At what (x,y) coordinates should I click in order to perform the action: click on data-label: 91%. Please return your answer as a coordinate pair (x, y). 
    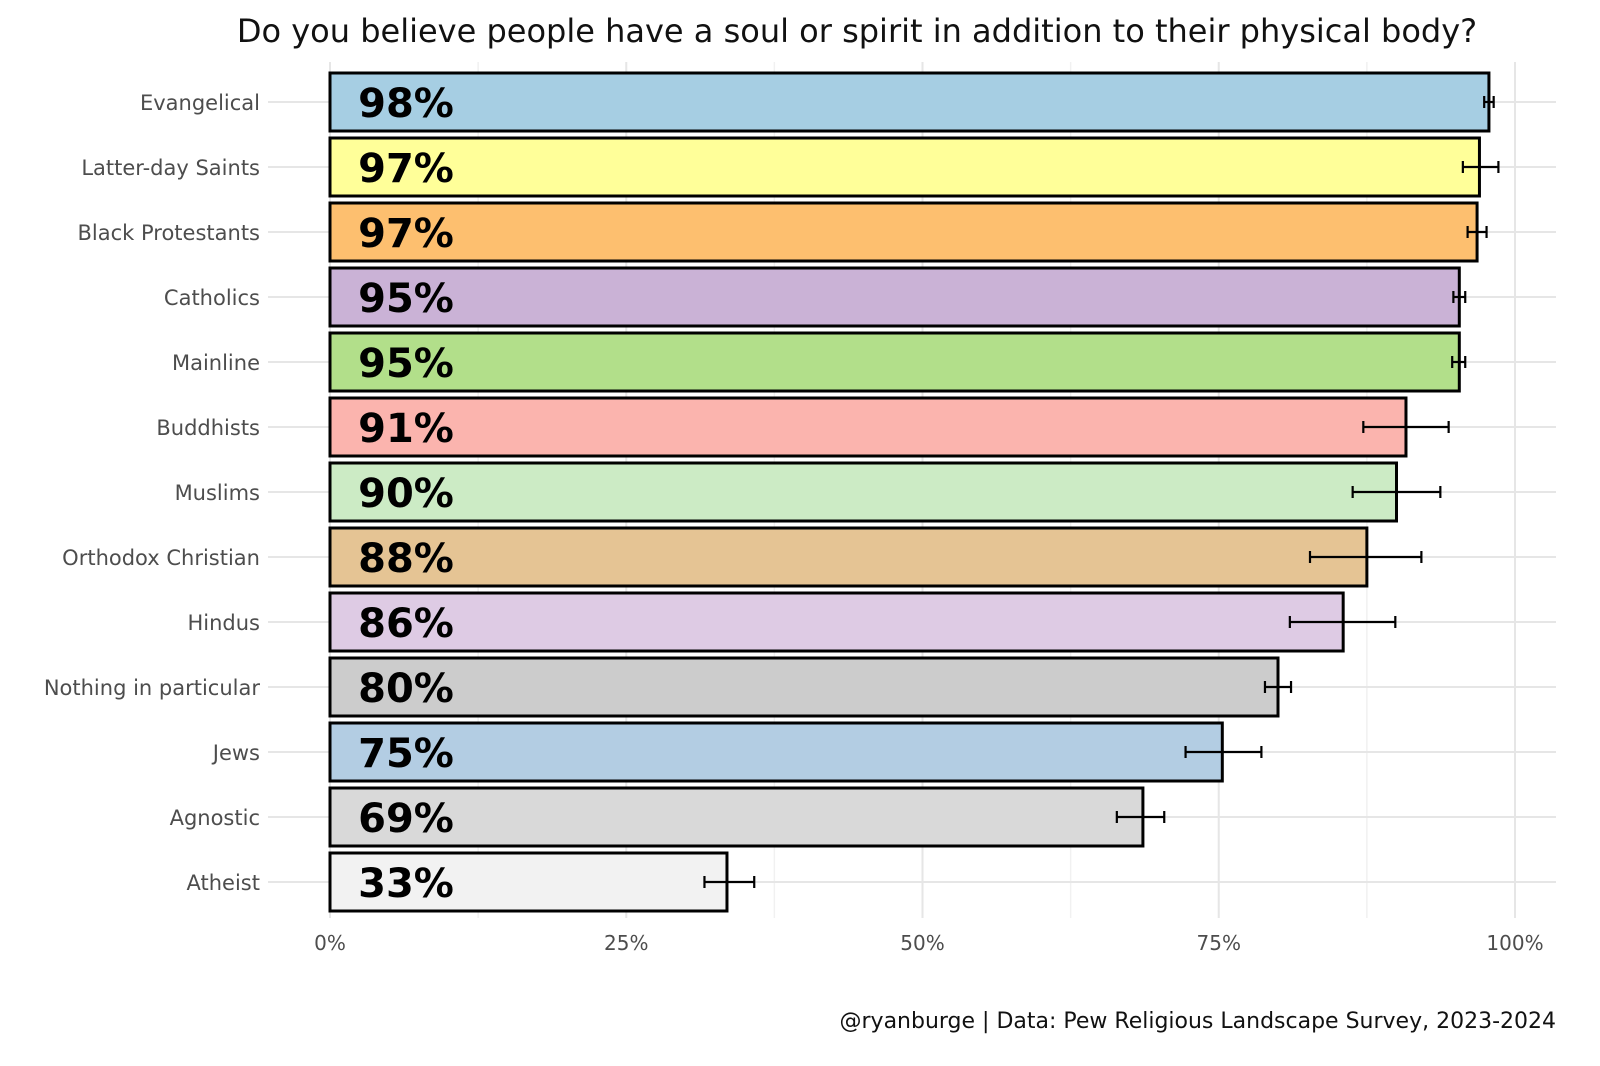
    Looking at the image, I should click on (406, 429).